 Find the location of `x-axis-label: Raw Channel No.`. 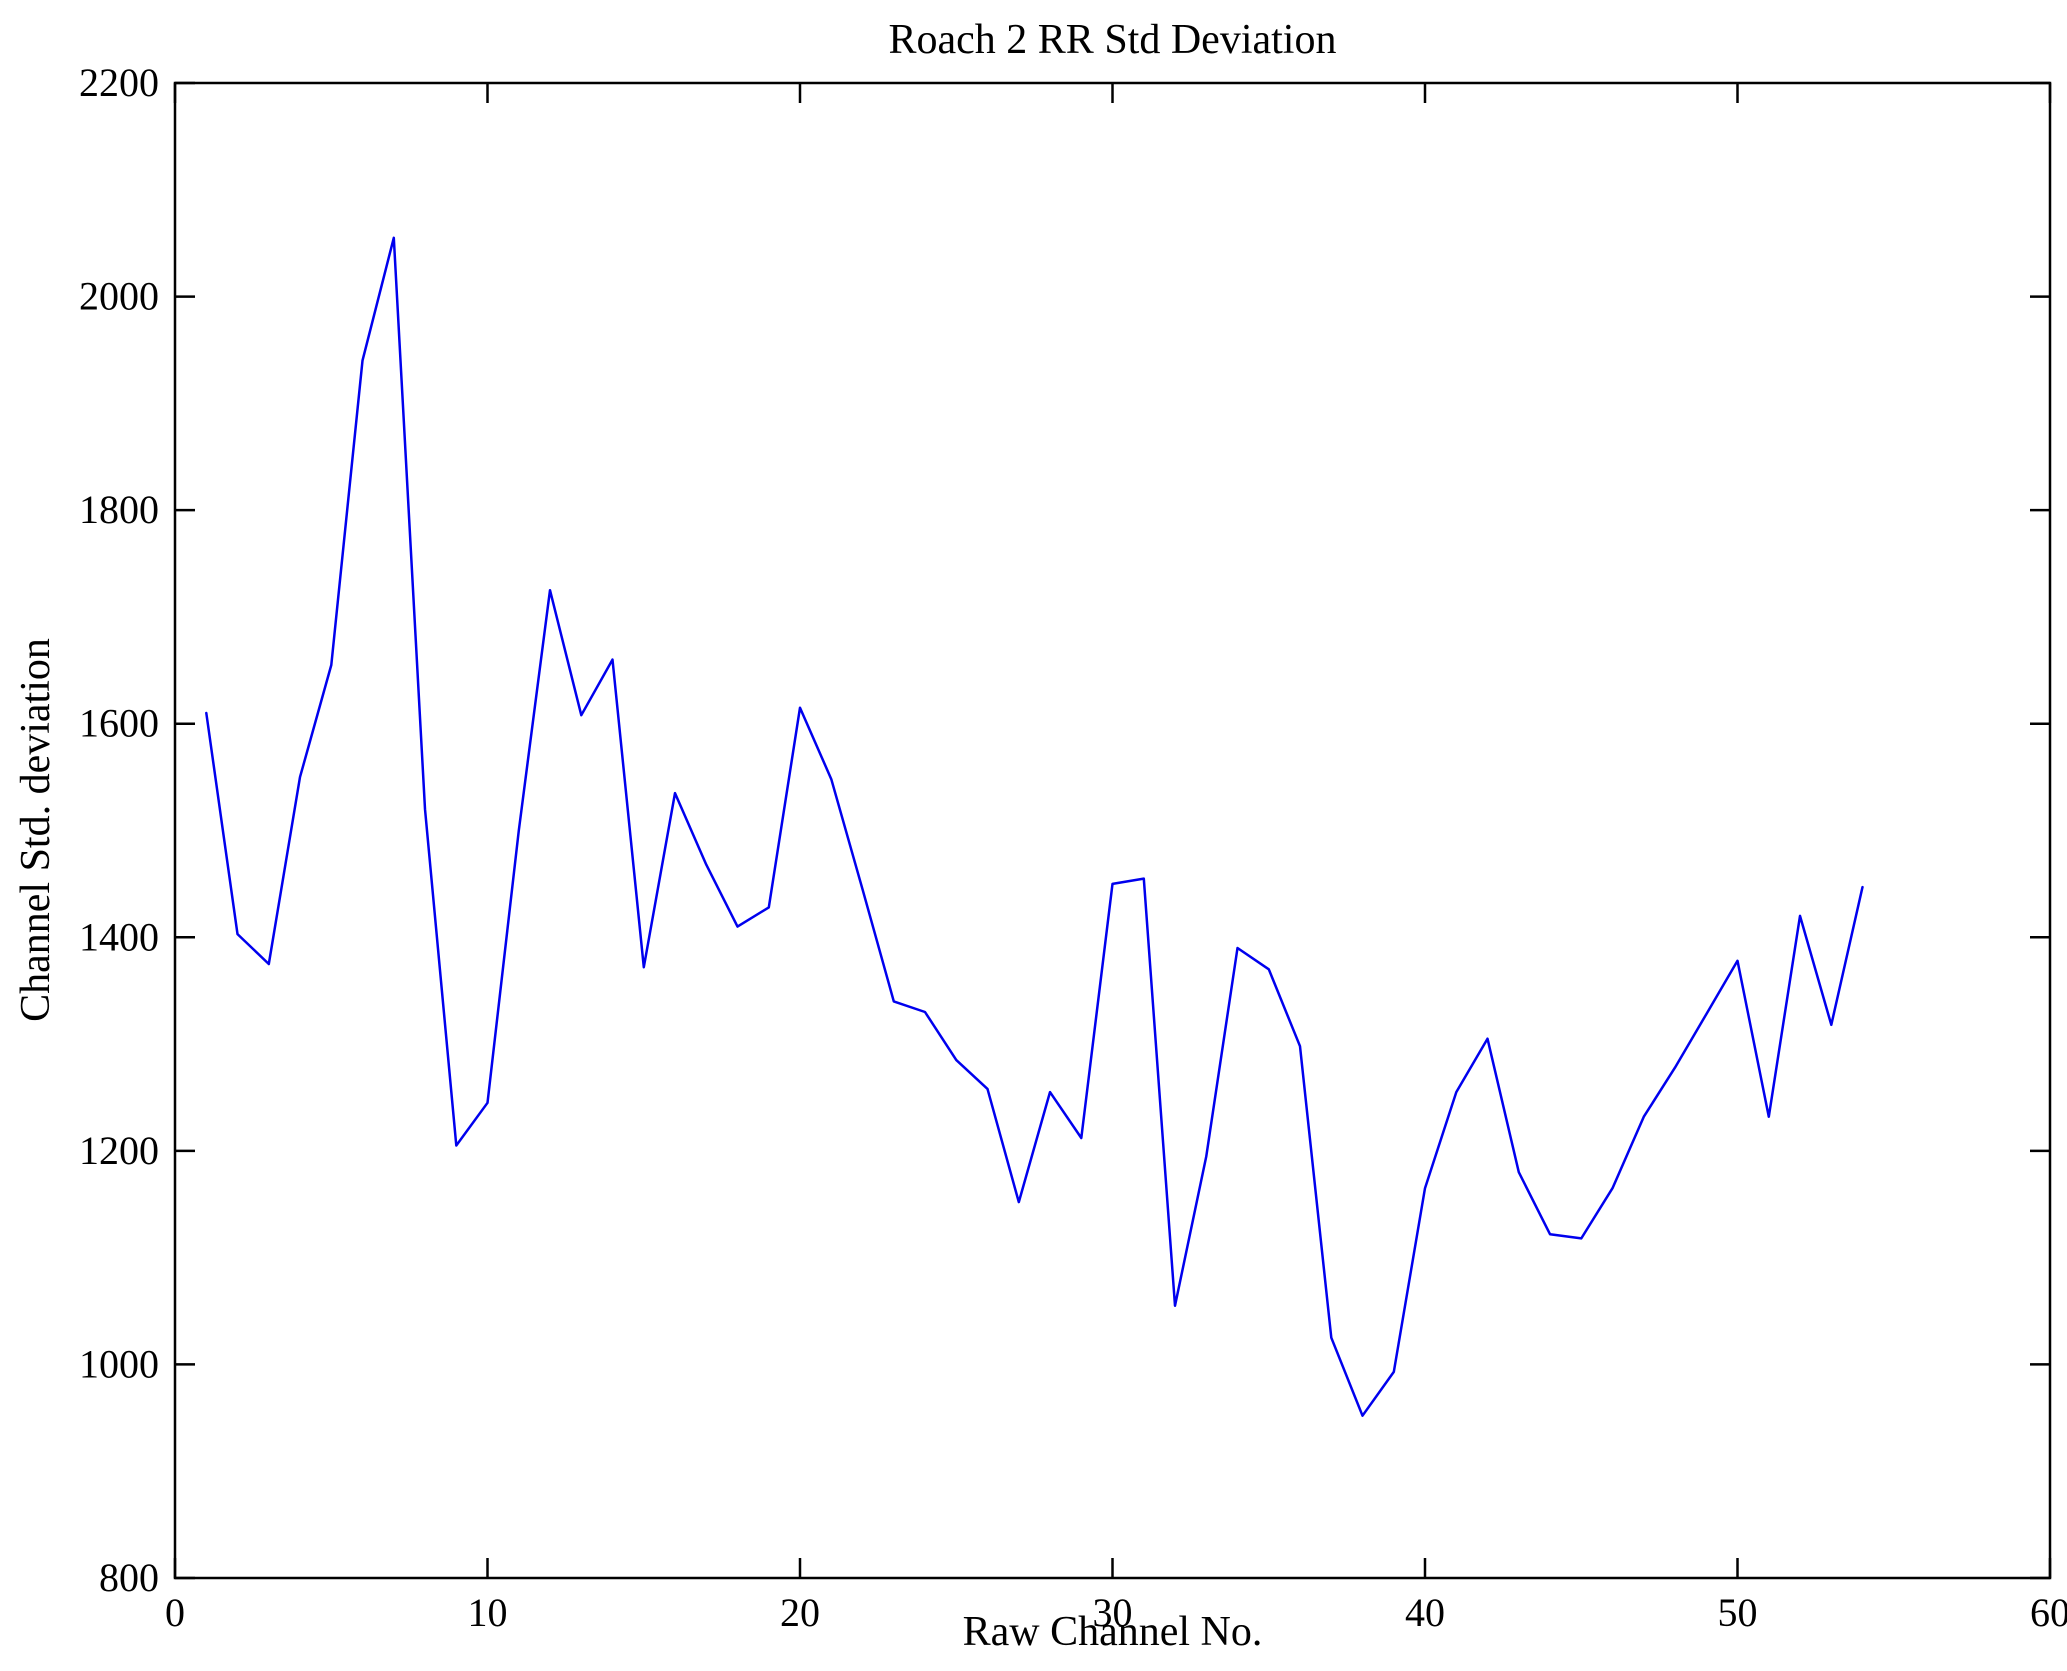

x-axis-label: Raw Channel No. is located at coordinates (1112, 1632).